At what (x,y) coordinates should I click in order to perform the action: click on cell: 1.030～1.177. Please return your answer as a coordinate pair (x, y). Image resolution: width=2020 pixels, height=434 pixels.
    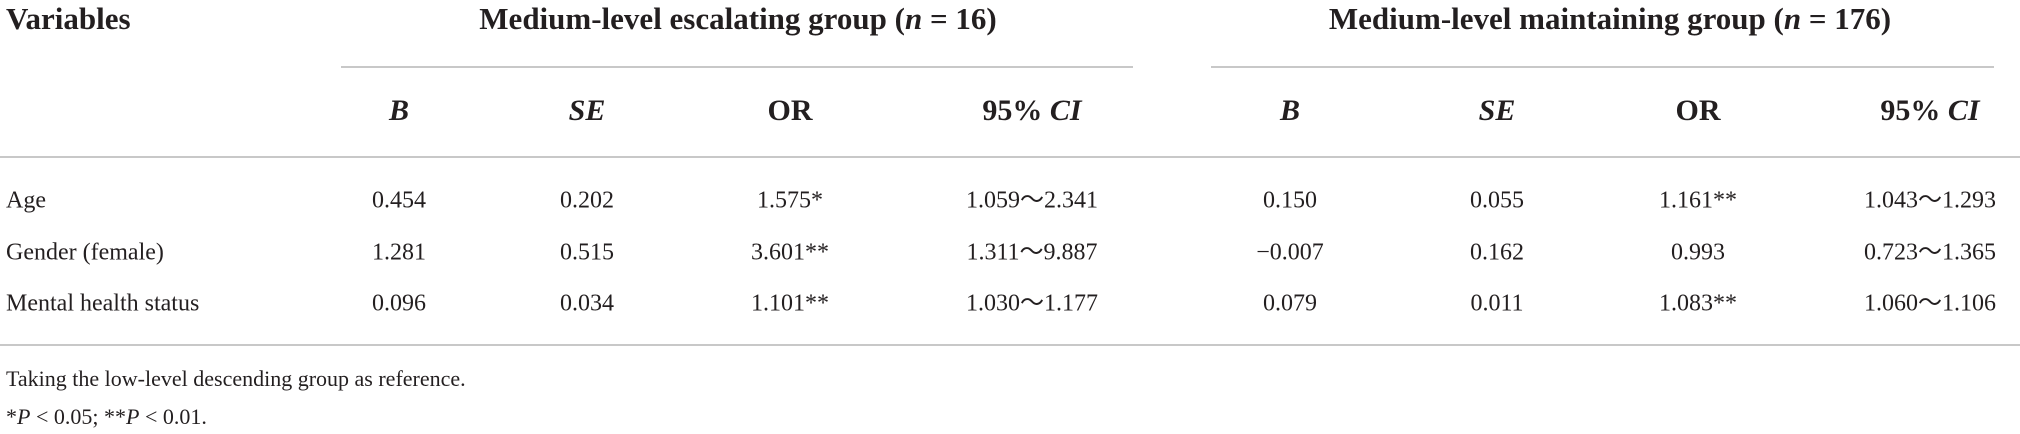
    Looking at the image, I should click on (1032, 304).